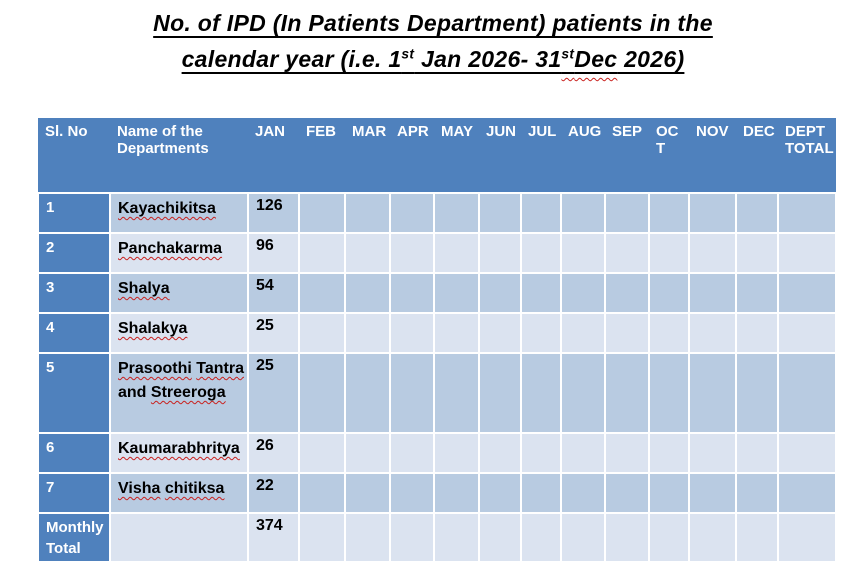  Describe the element at coordinates (596, 59) in the screenshot. I see `title-dec-word: Dec` at that location.